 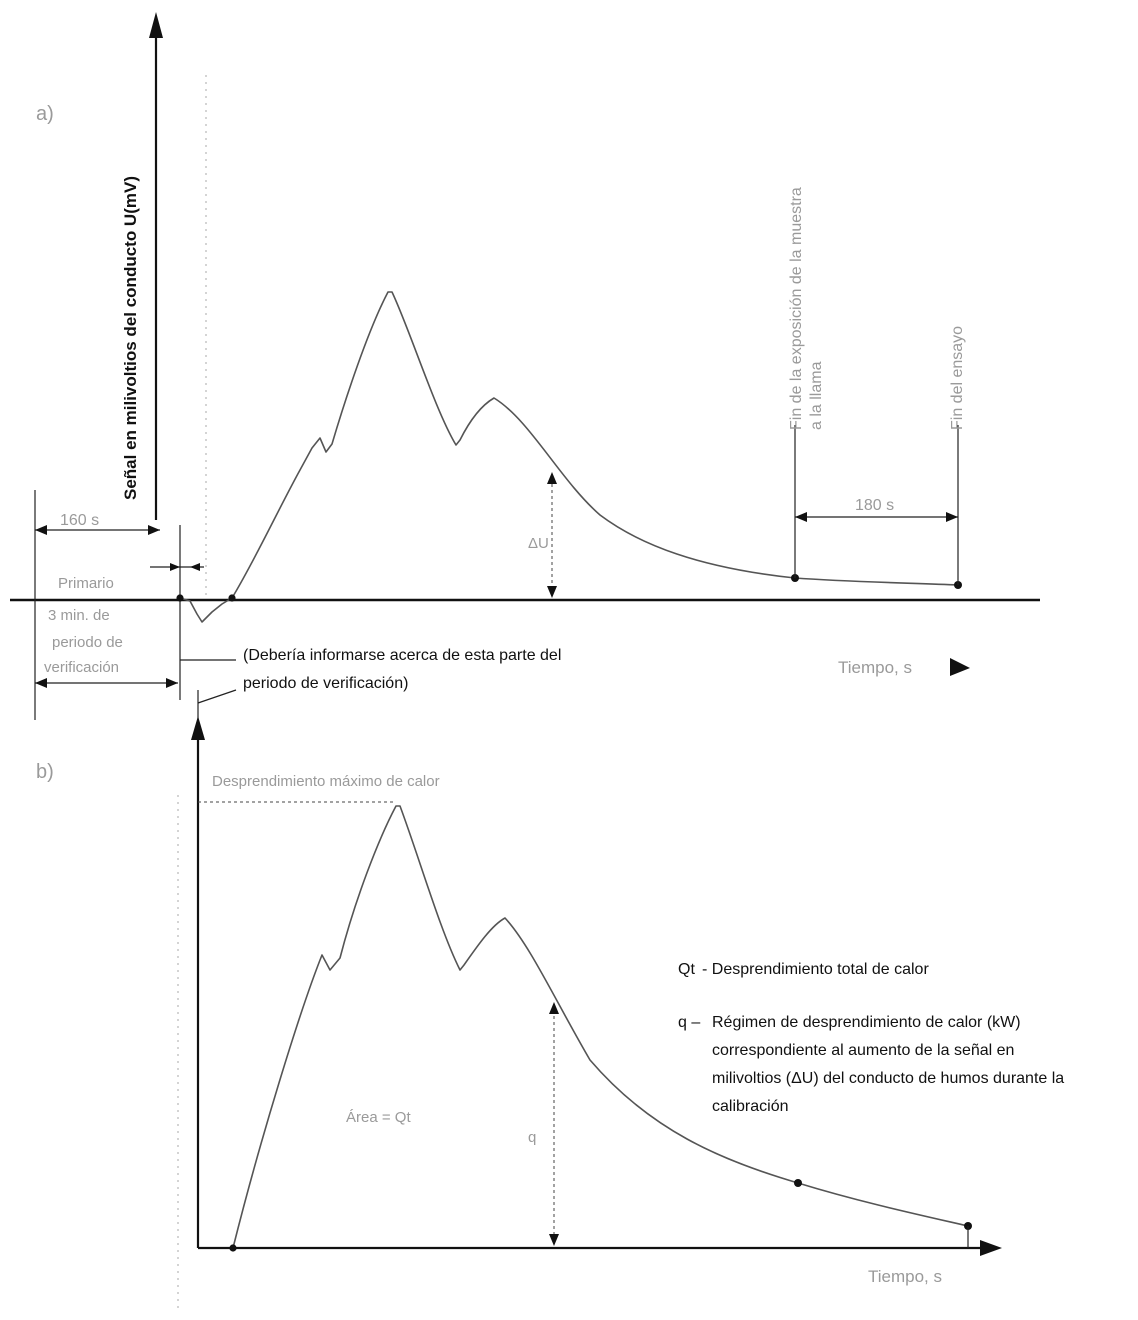 I want to click on panel-b-q-arrow-top, so click(x=554, y=1008).